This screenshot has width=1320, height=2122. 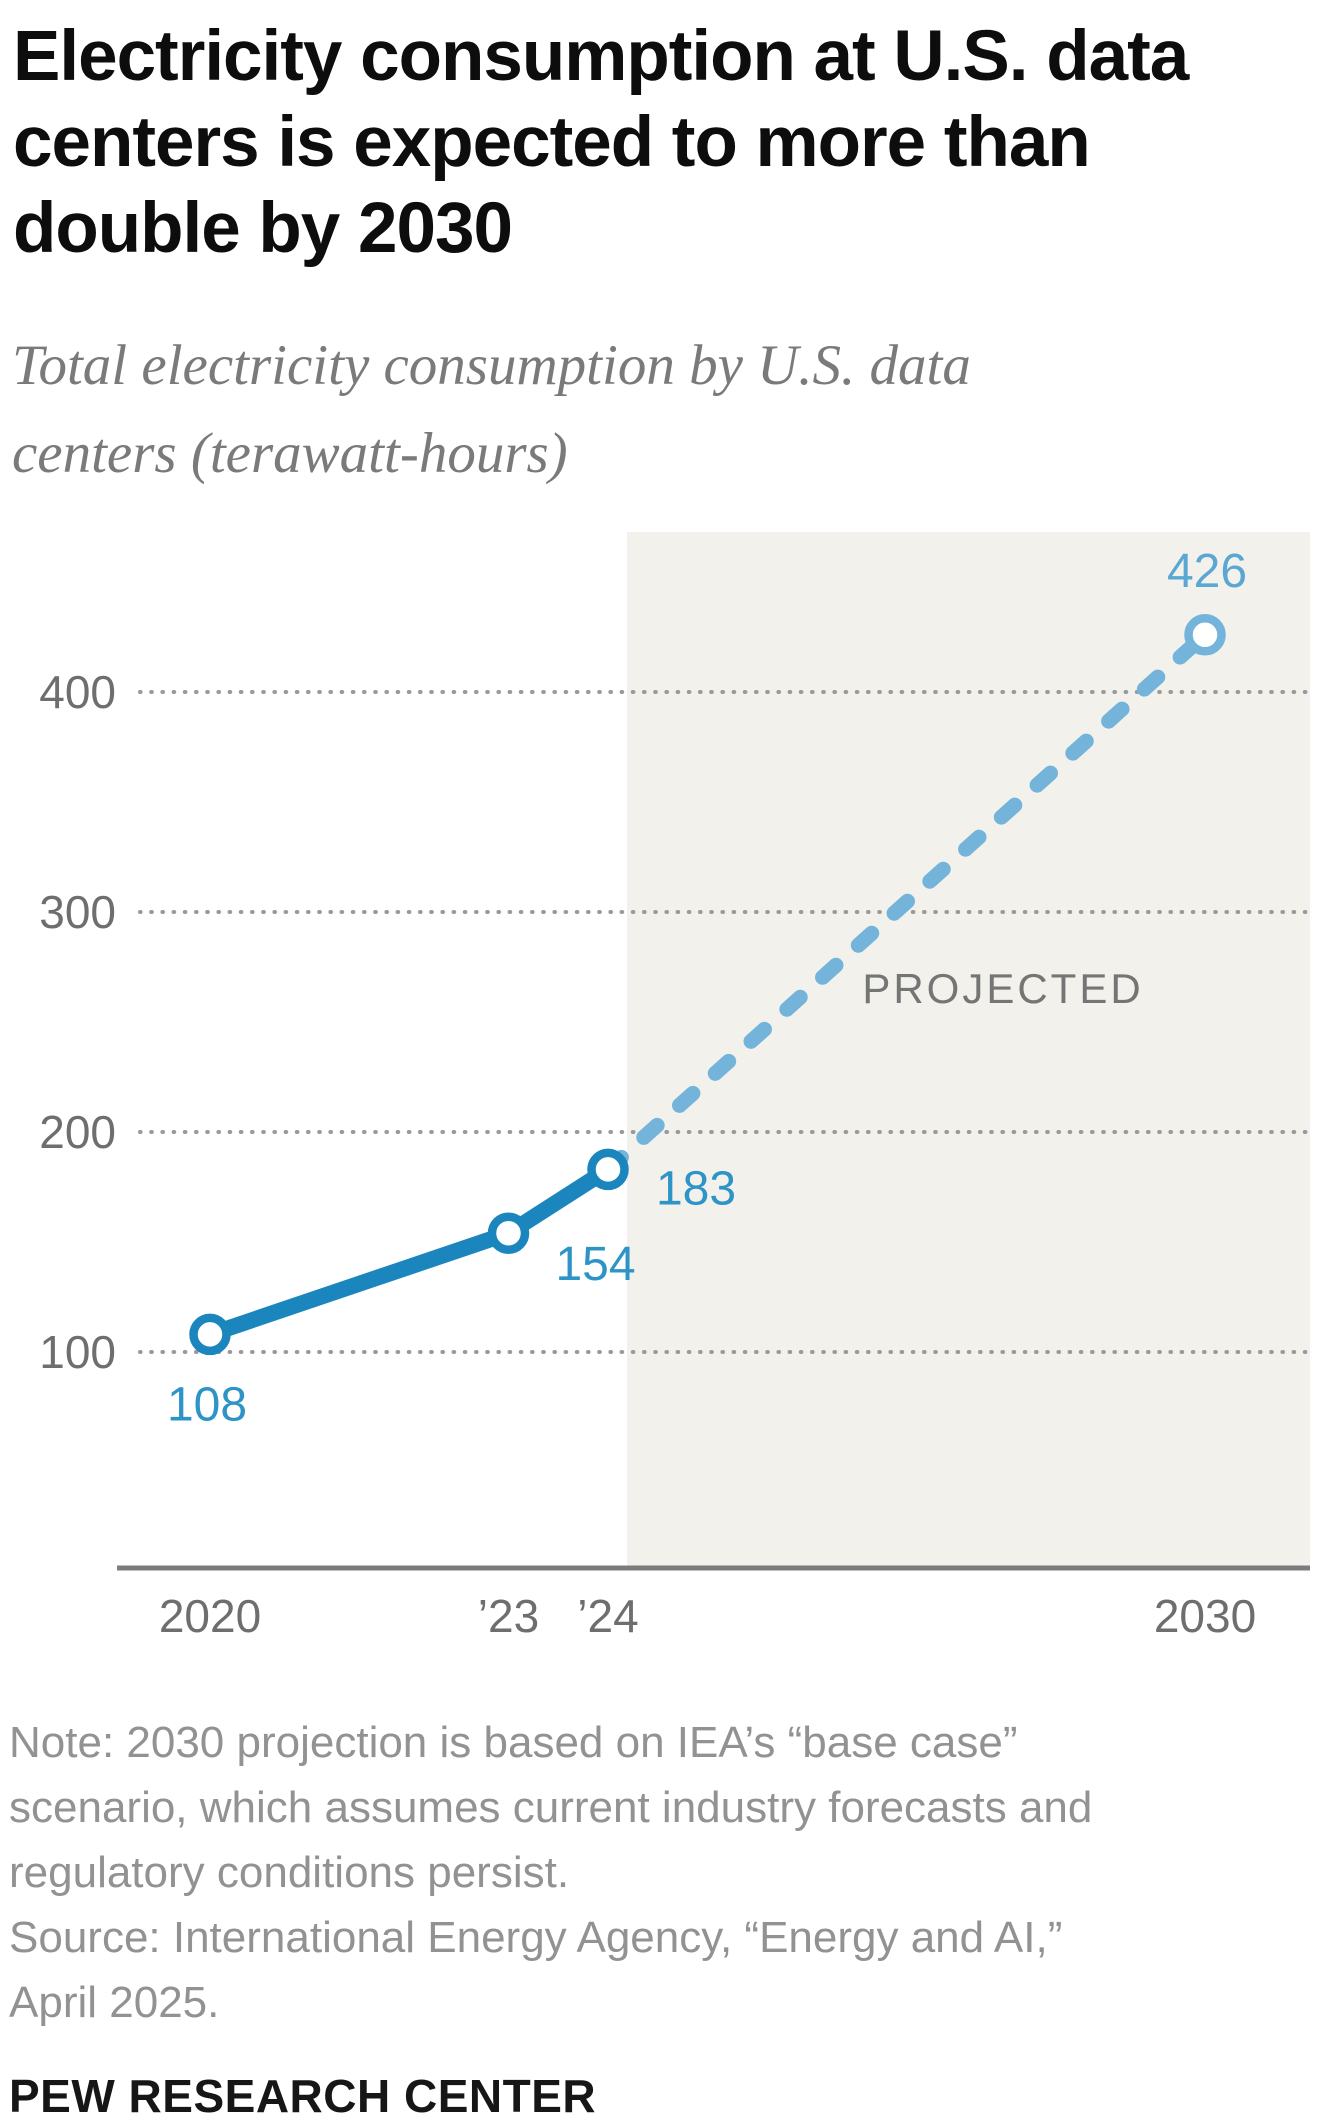 What do you see at coordinates (77, 1352) in the screenshot?
I see `y-axis-tick-label: 100` at bounding box center [77, 1352].